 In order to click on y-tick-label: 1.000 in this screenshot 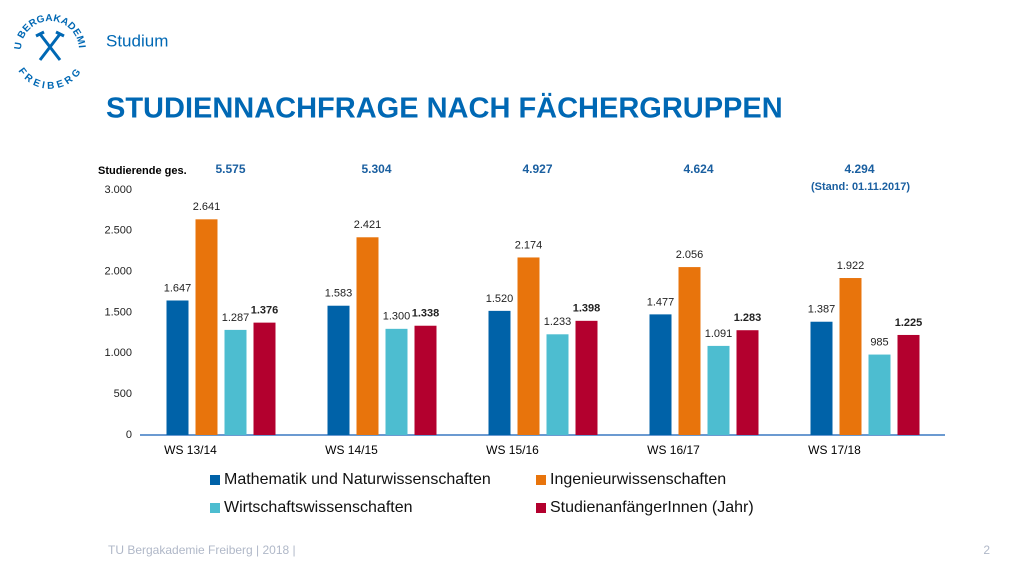, I will do `click(118, 353)`.